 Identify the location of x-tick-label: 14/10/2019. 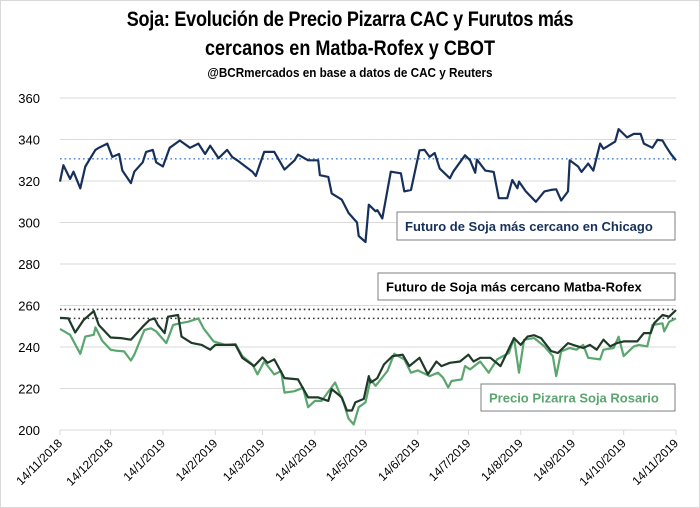
(602, 462).